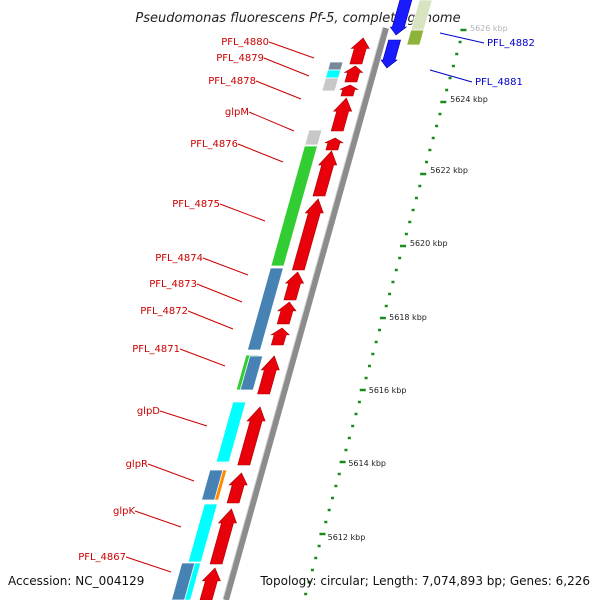 The image size is (600, 600). What do you see at coordinates (511, 43) in the screenshot?
I see `gene-label: PFL_4882` at bounding box center [511, 43].